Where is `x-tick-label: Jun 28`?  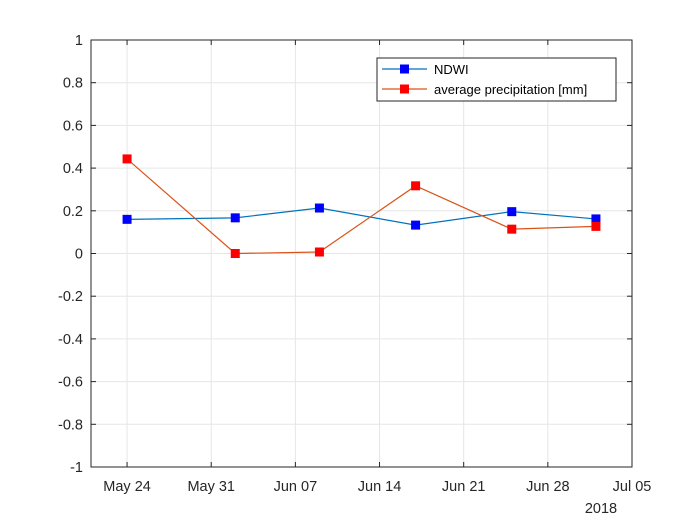
x-tick-label: Jun 28 is located at coordinates (548, 487).